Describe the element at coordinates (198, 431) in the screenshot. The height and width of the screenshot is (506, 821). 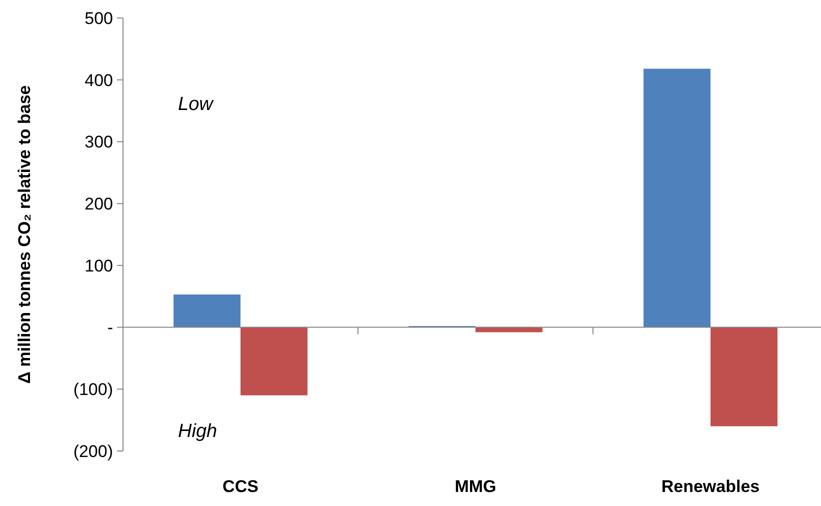
I see `annotation: High` at that location.